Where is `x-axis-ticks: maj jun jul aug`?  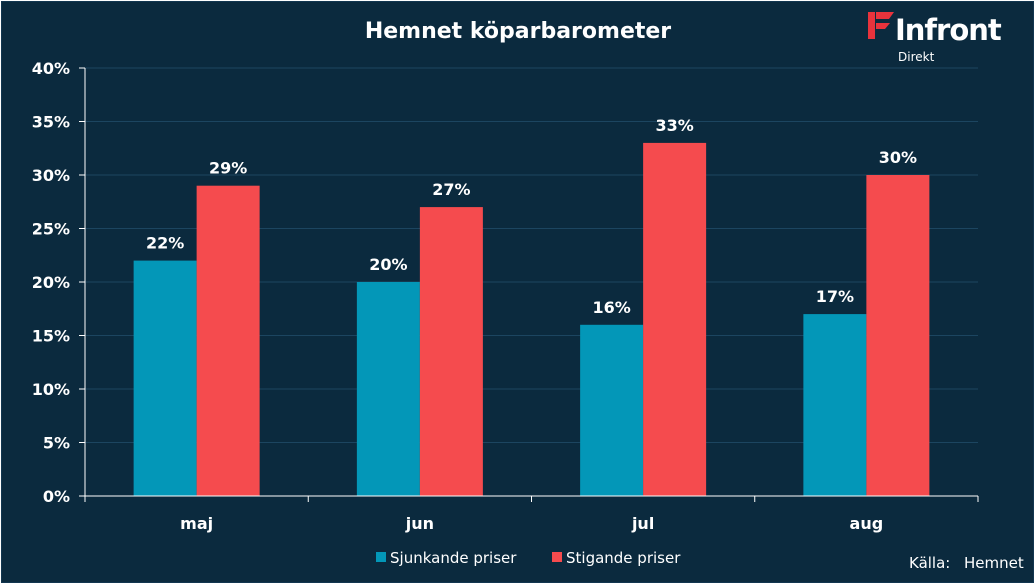 x-axis-ticks: maj jun jul aug is located at coordinates (531, 523).